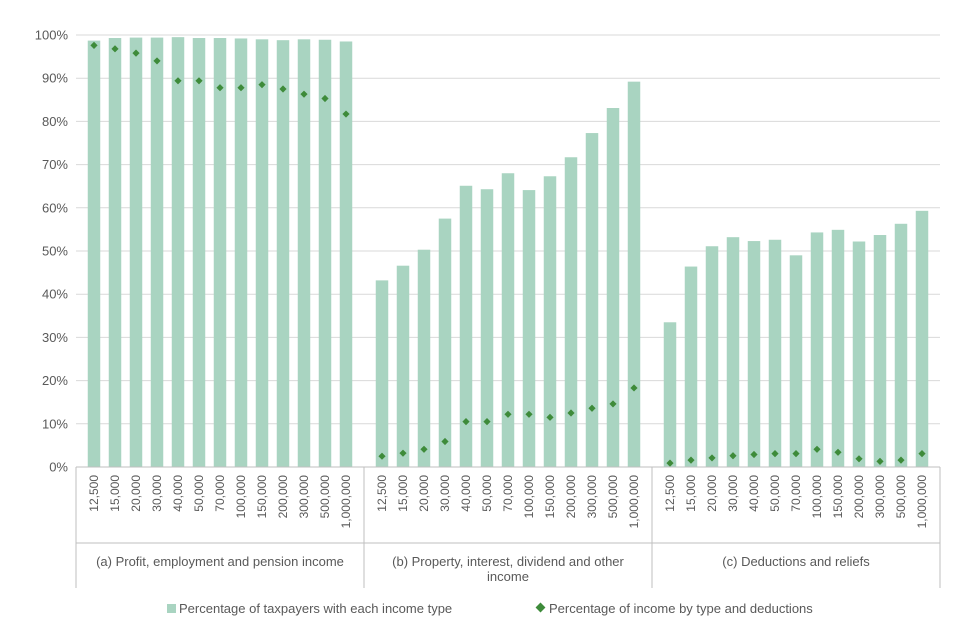  What do you see at coordinates (55, 207) in the screenshot?
I see `y-tick-label: 60%` at bounding box center [55, 207].